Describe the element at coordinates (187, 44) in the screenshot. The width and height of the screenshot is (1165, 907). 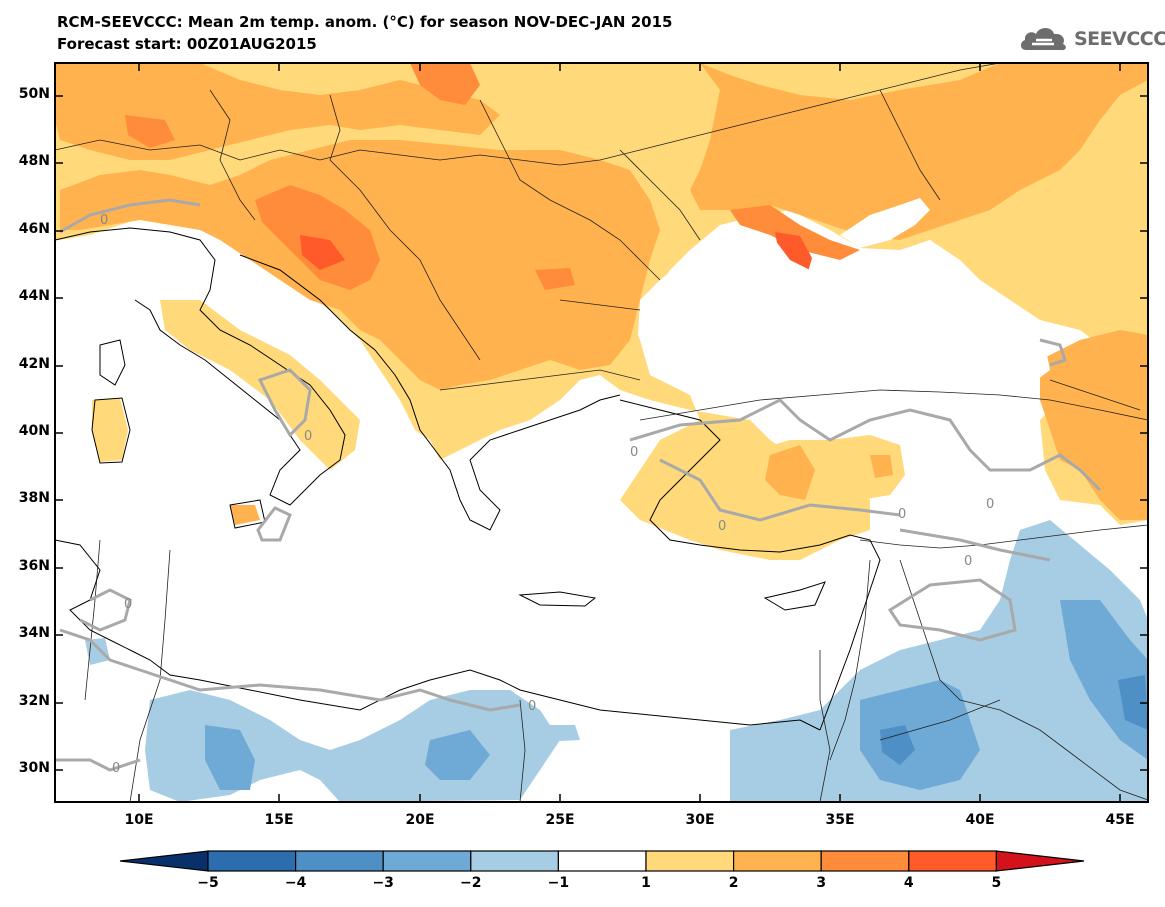
I see `forecast-start-subtitle: Forecast start: 00Z01AUG2015` at that location.